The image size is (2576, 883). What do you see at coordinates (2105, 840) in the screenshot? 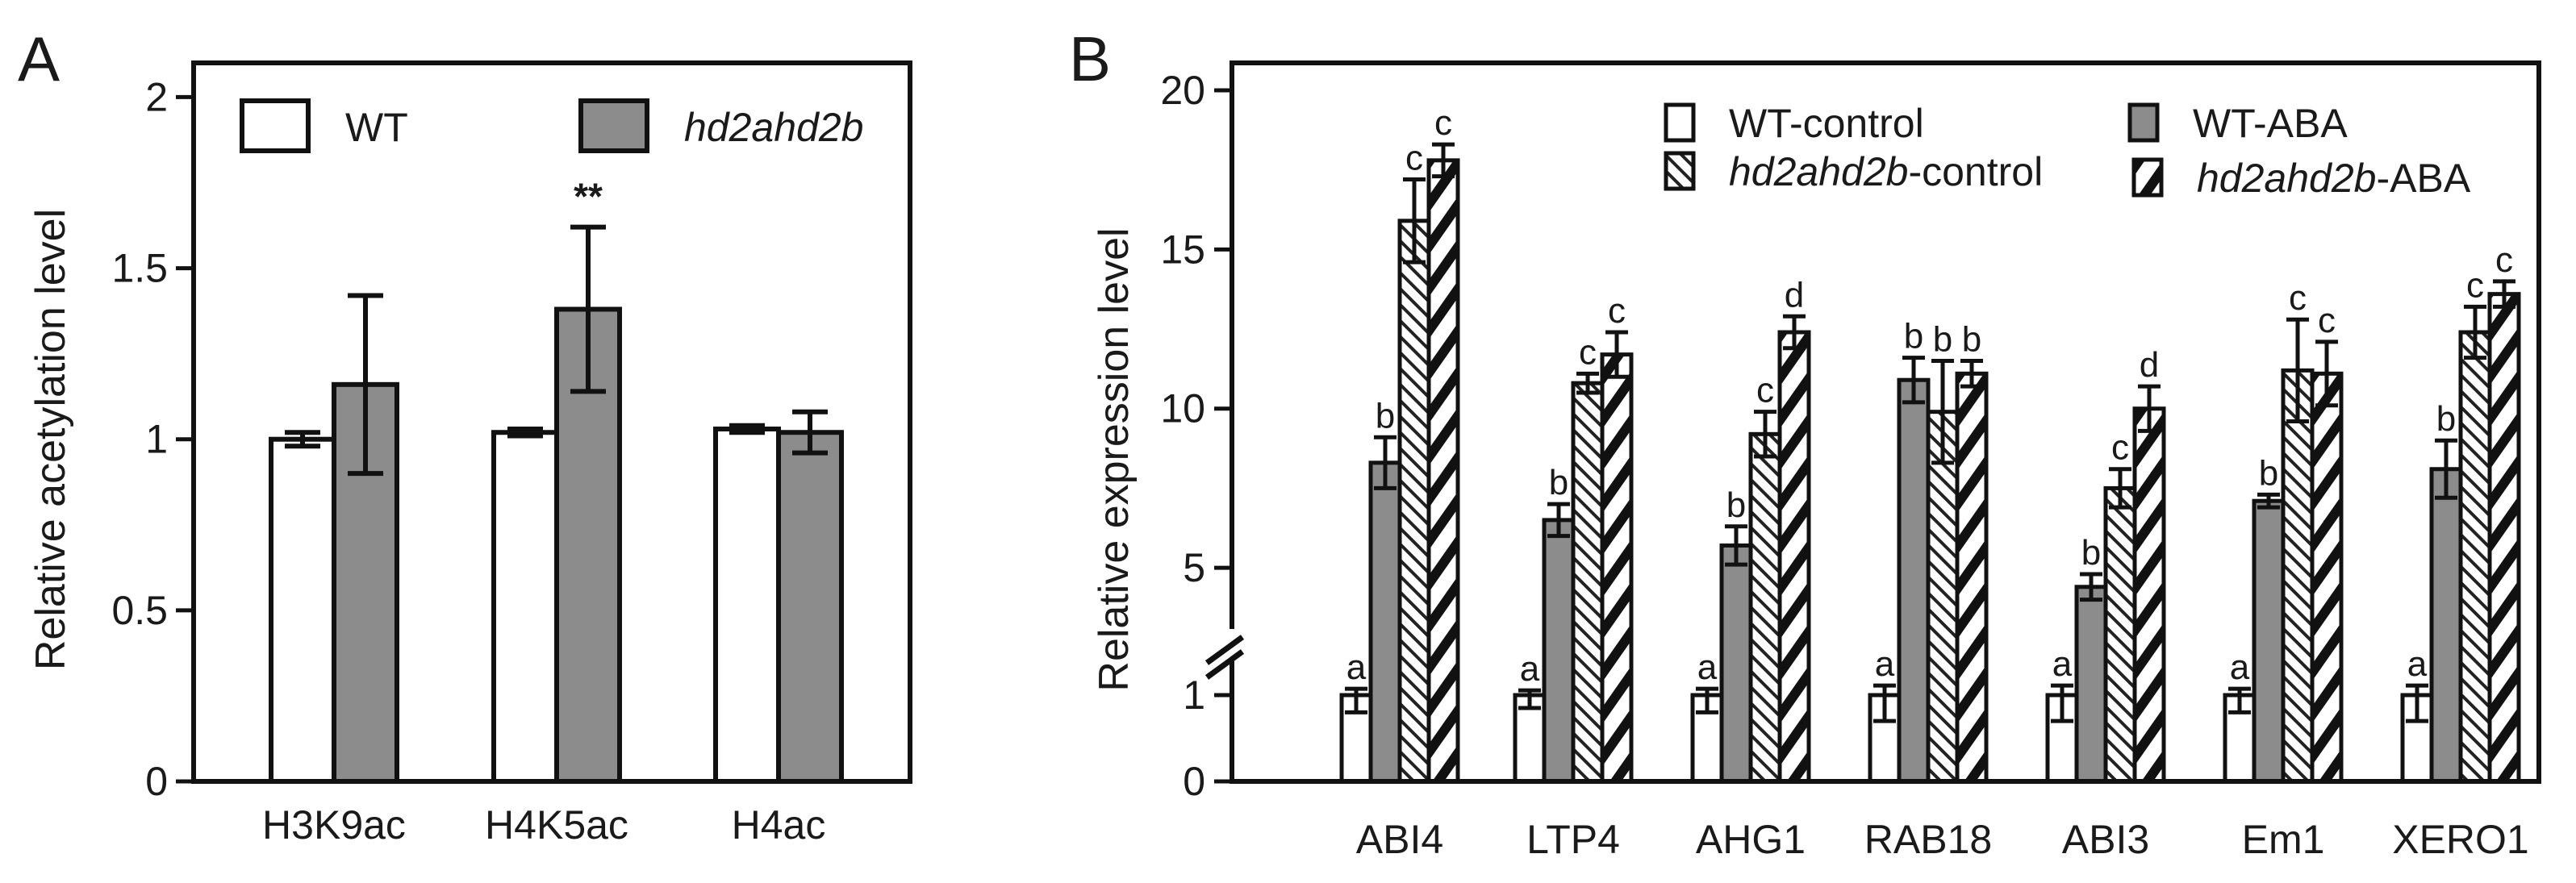
I see `x-category-label: ABI3` at bounding box center [2105, 840].